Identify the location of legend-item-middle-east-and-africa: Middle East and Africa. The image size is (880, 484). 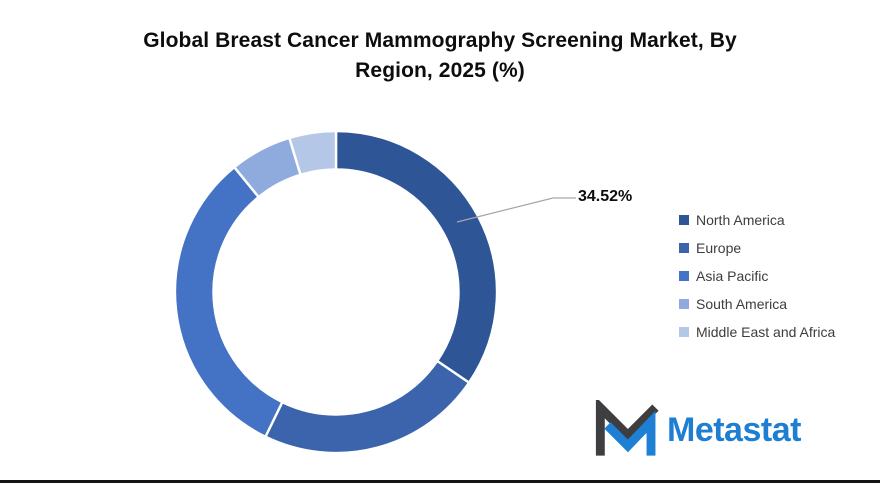
(757, 332).